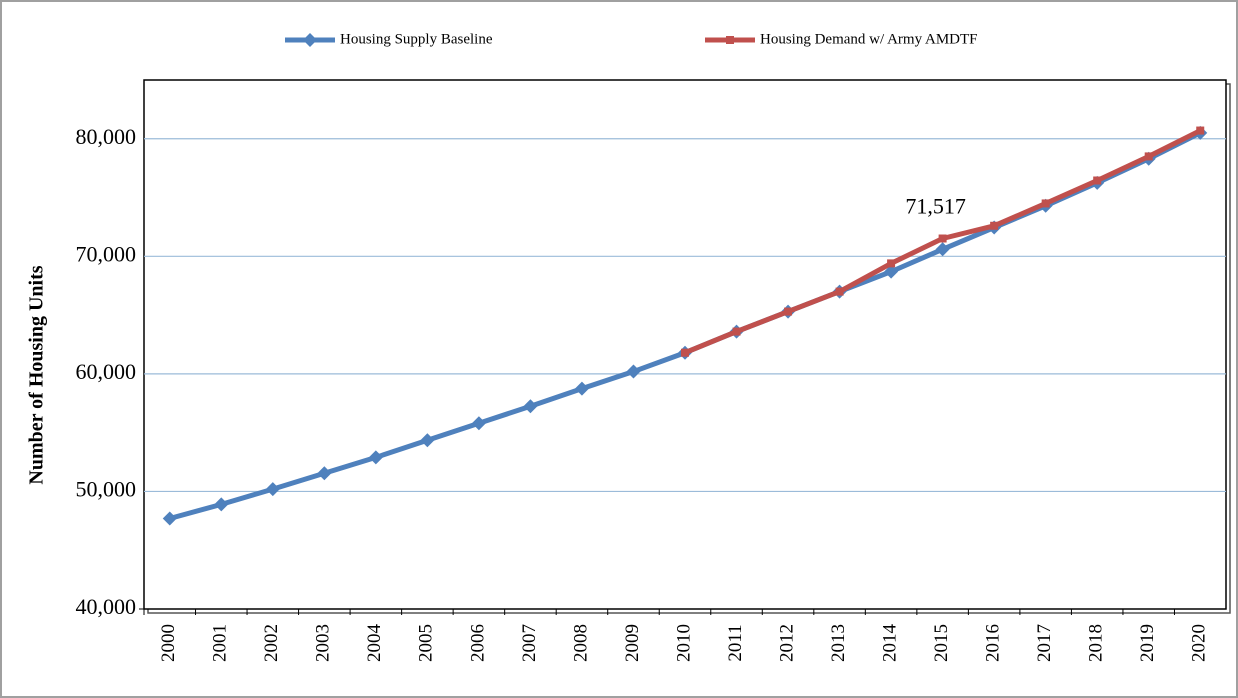 The height and width of the screenshot is (698, 1238). Describe the element at coordinates (1044, 643) in the screenshot. I see `x-tick-label: 2017` at that location.